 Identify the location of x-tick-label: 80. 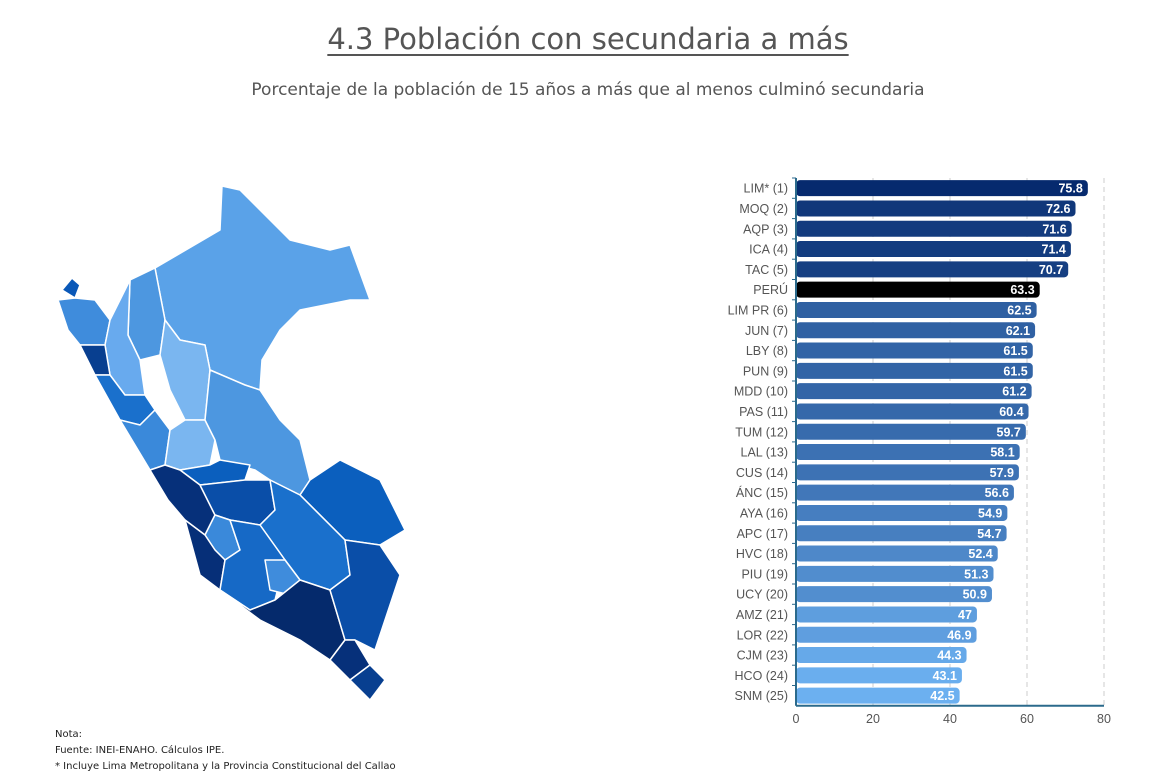
(1104, 719).